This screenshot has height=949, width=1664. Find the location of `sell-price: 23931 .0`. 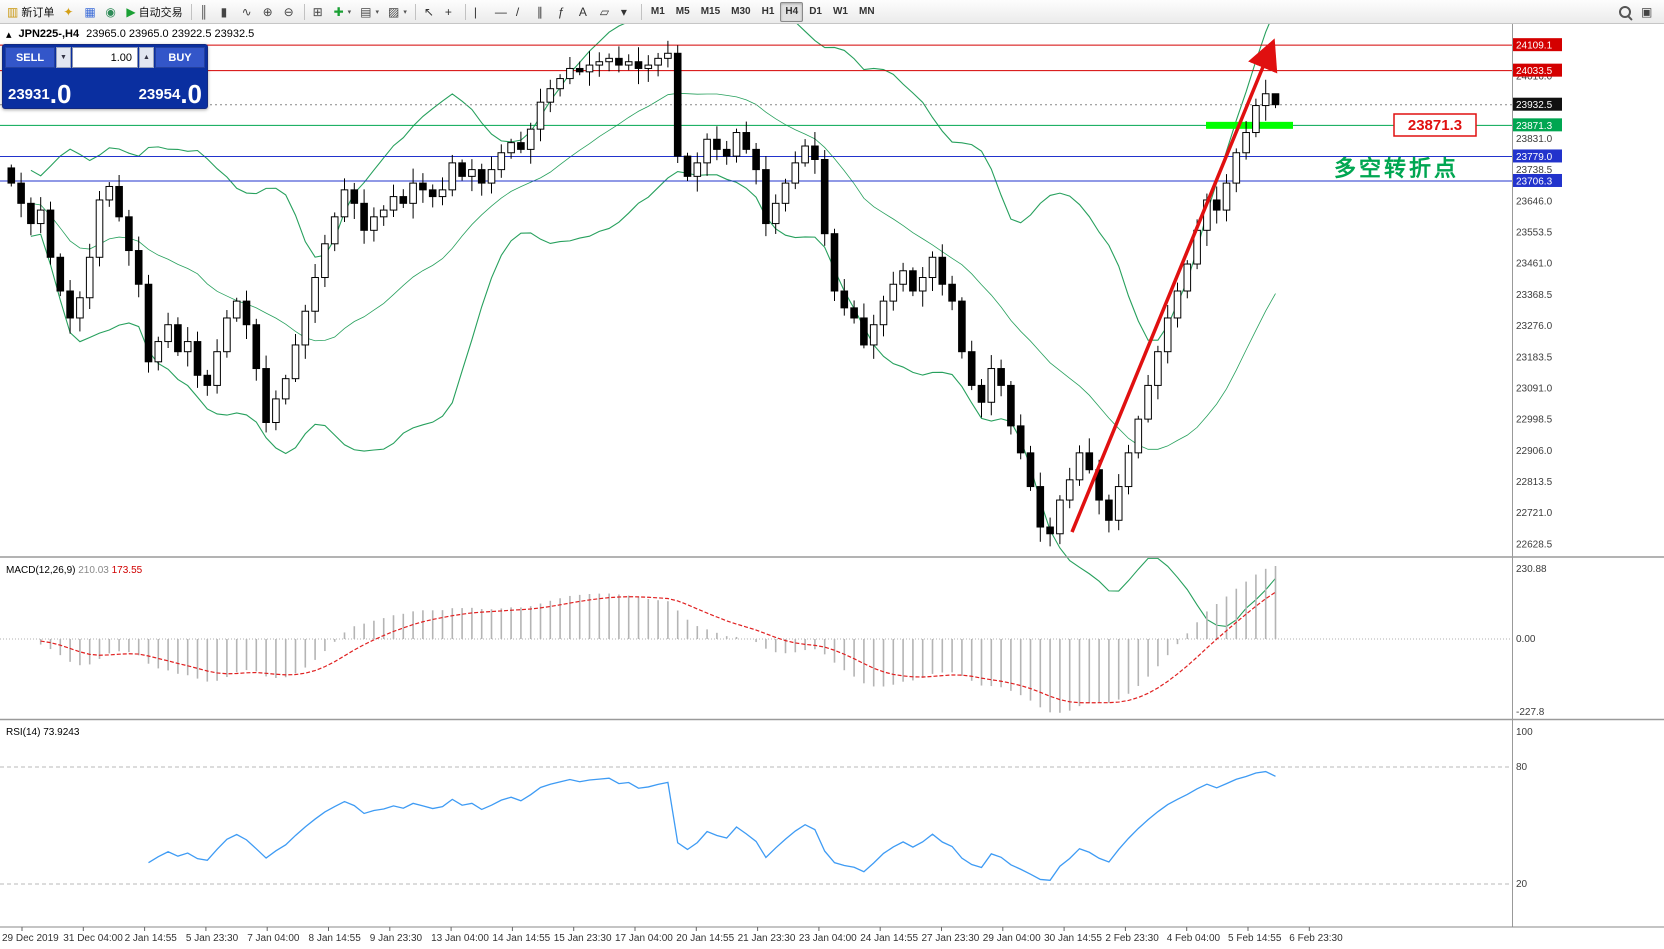

sell-price: 23931 .0 is located at coordinates (39, 94).